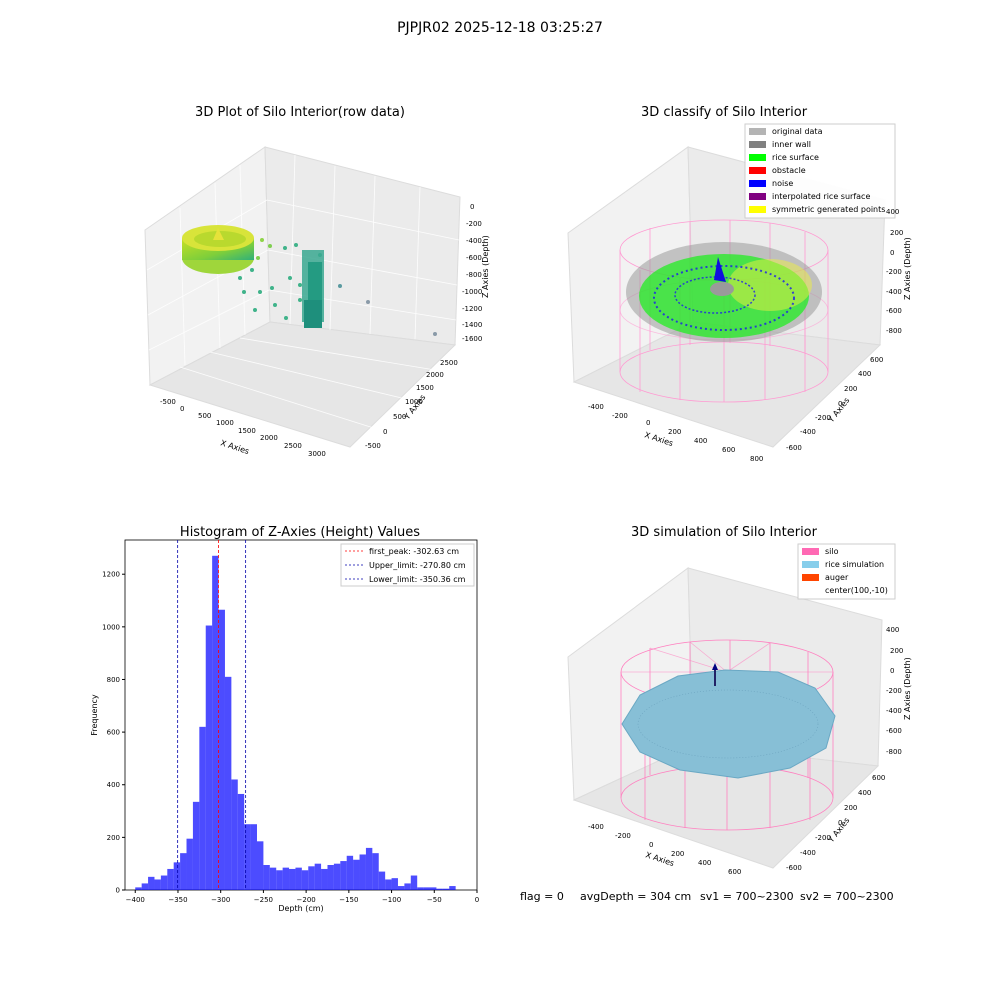  Describe the element at coordinates (111, 627) in the screenshot. I see `histogram-ytick-label: 1000` at that location.